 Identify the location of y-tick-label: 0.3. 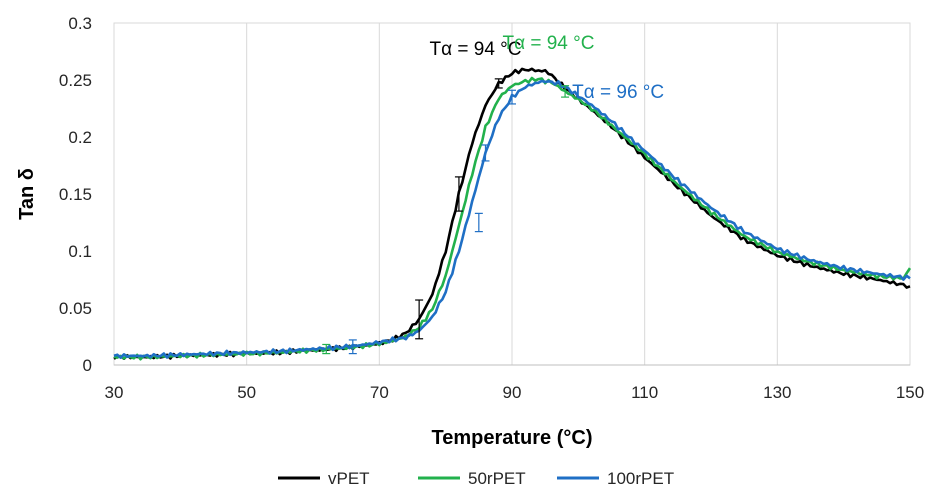
(80, 23).